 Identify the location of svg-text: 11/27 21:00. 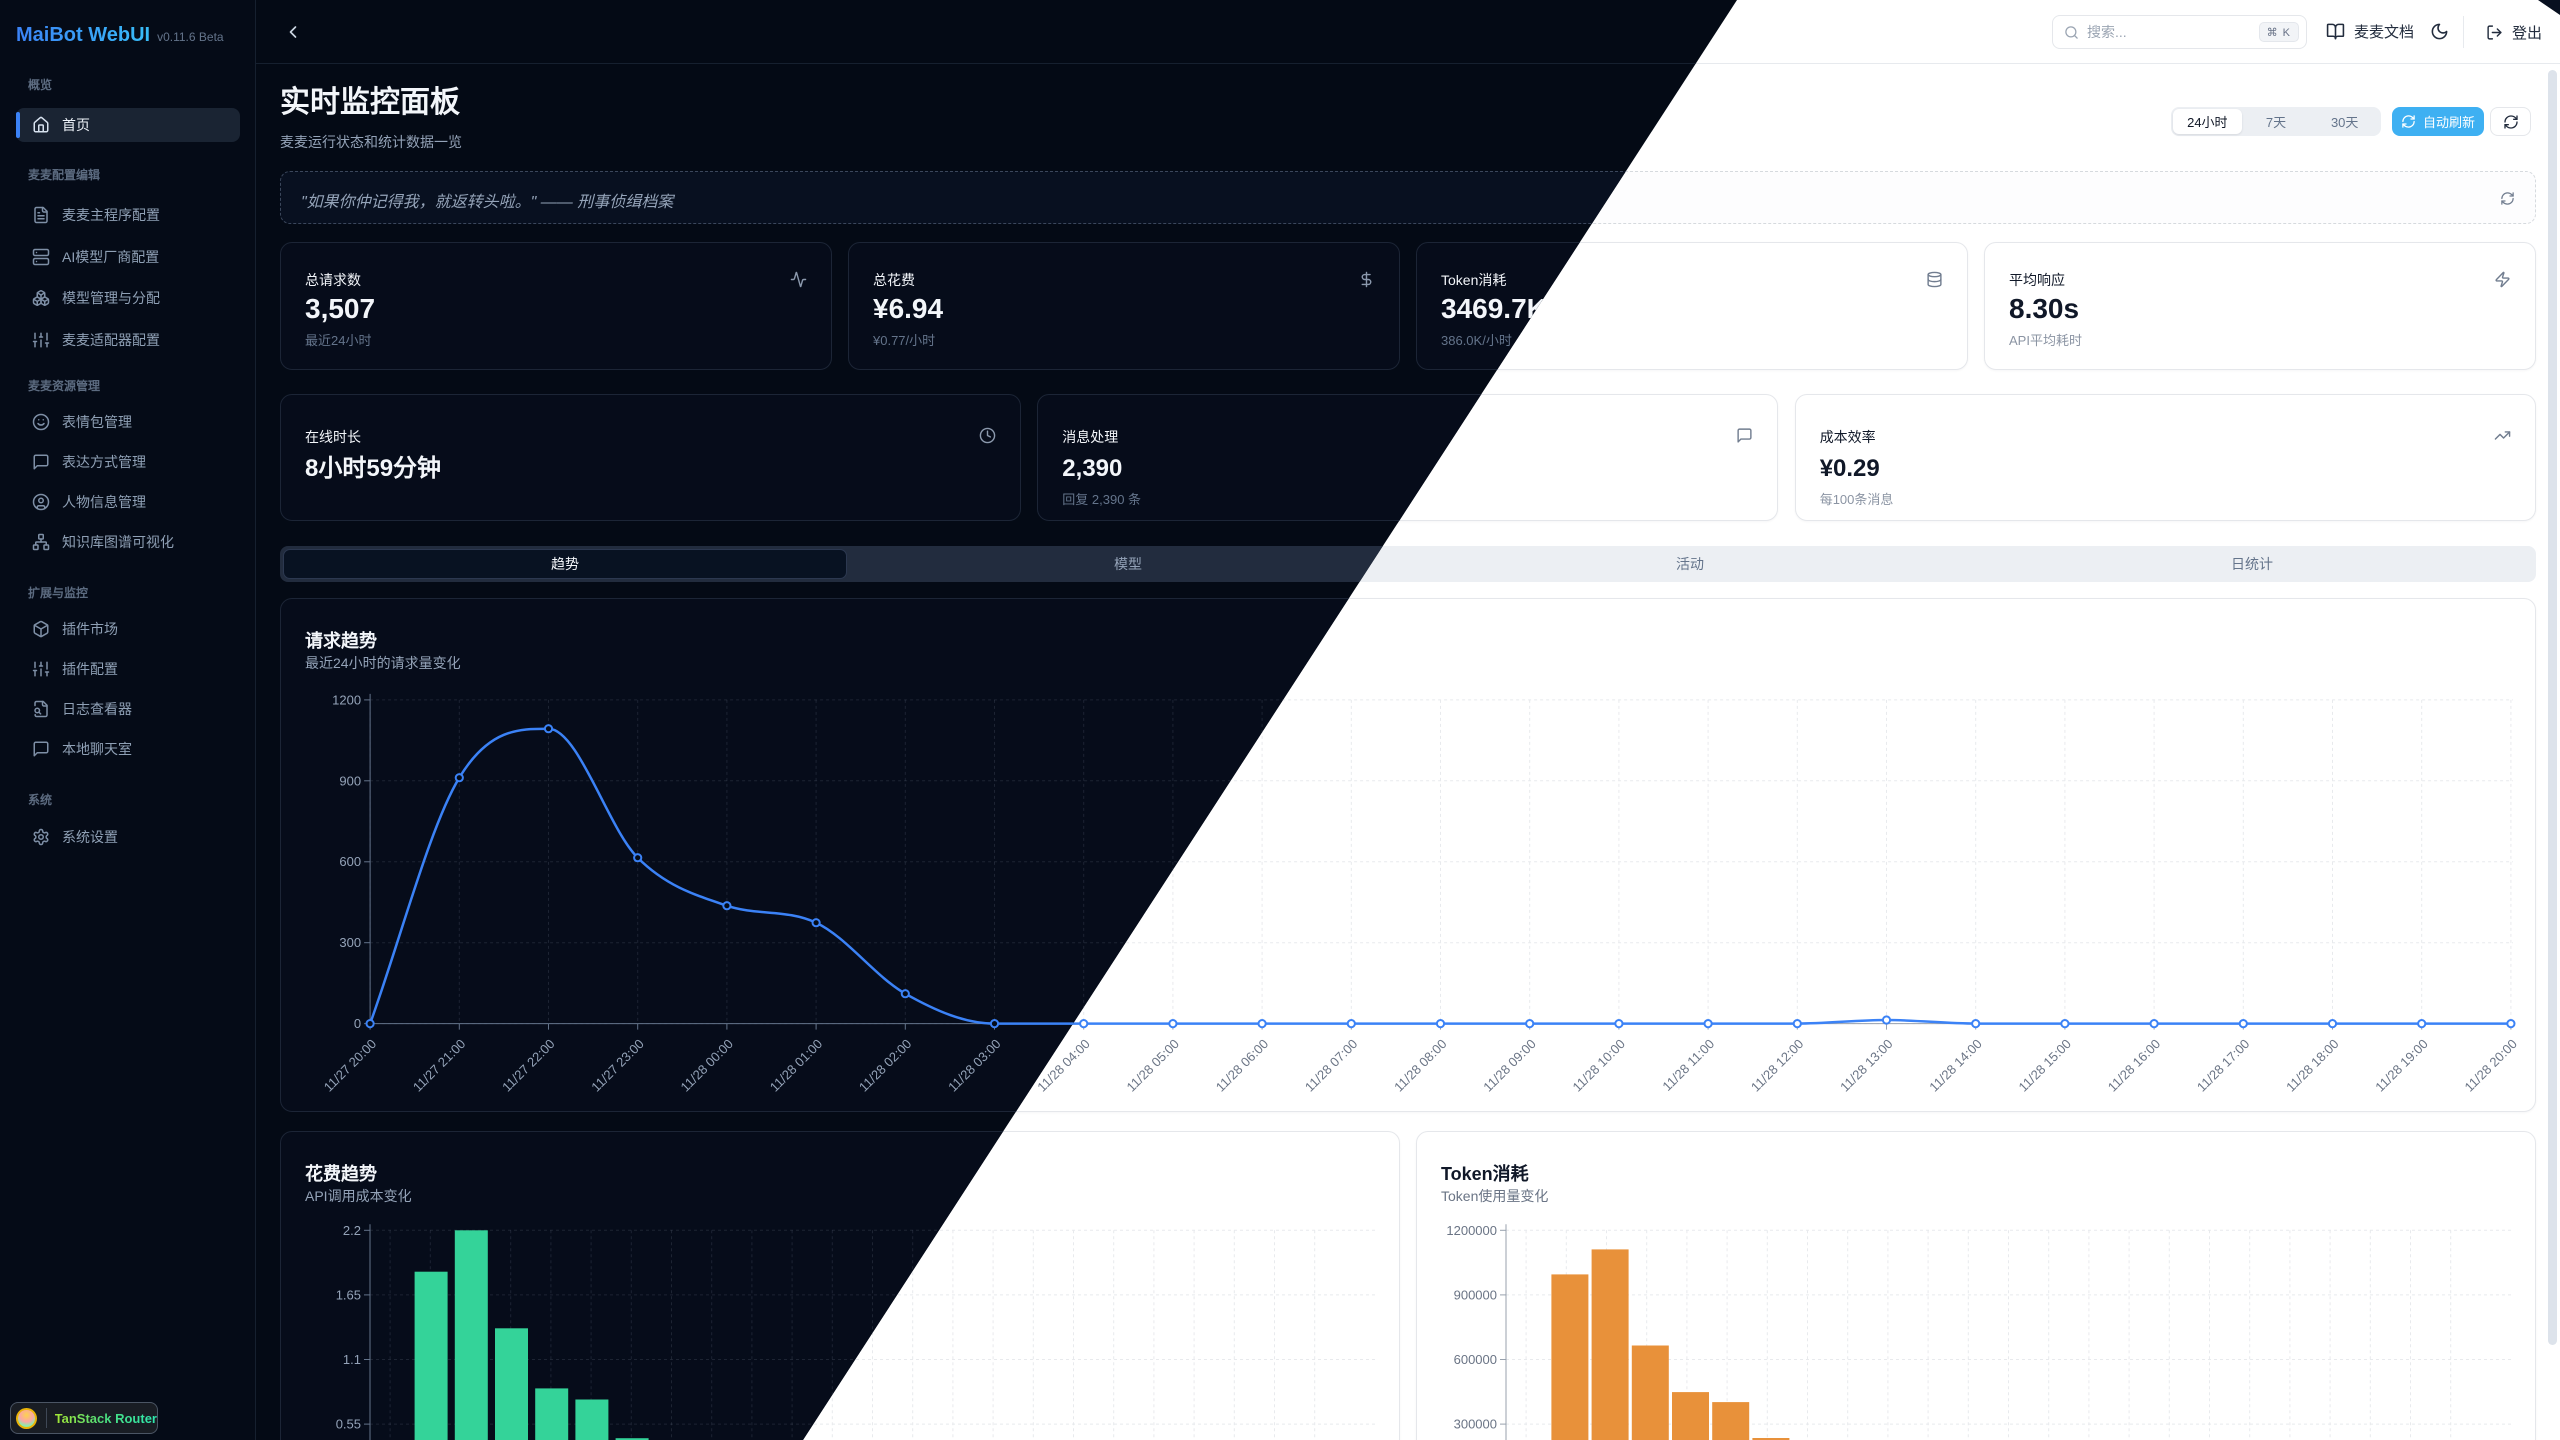
(439, 1065).